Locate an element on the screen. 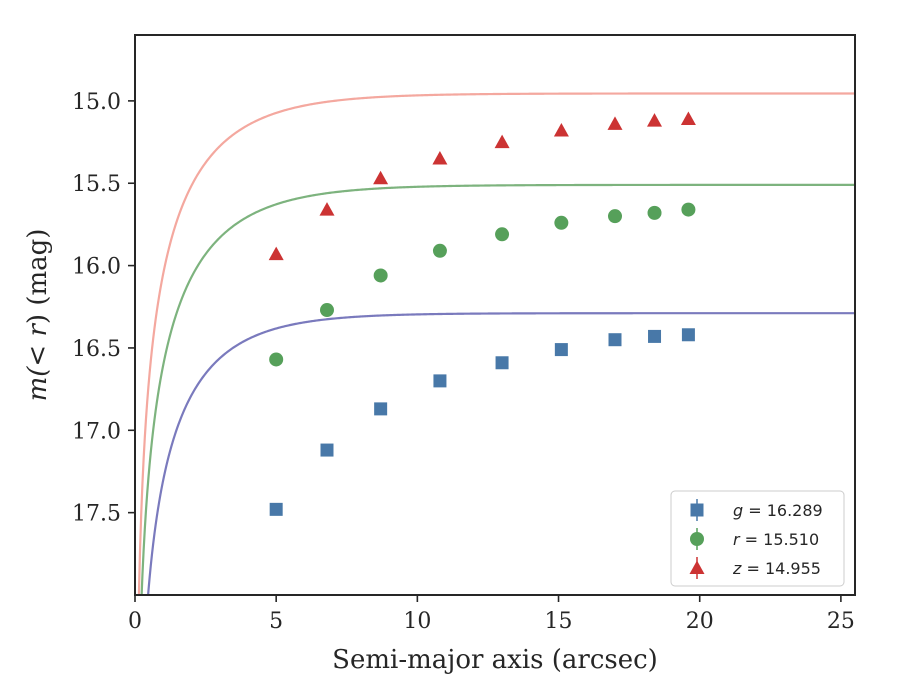 The height and width of the screenshot is (700, 900). legend-label-g: g = 16.289 is located at coordinates (778, 510).